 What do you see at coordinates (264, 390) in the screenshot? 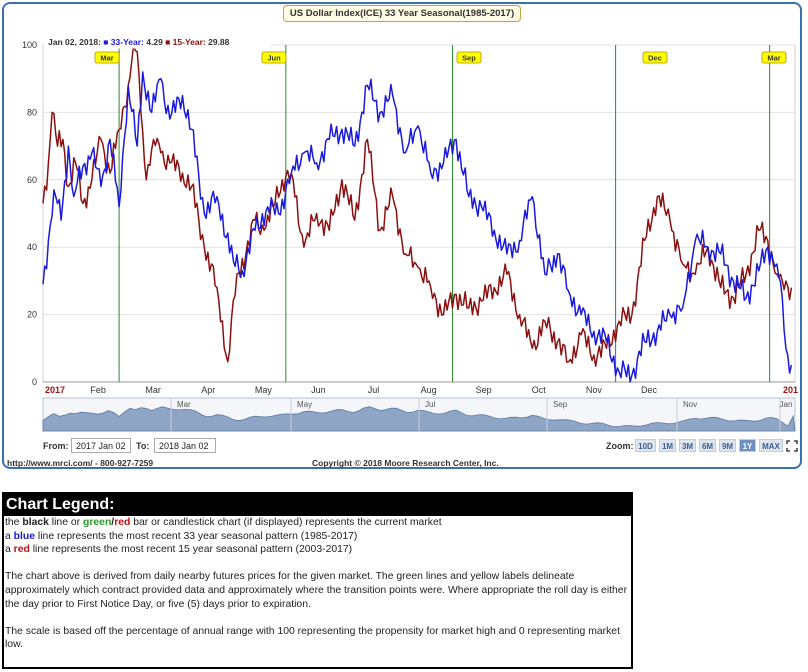
I see `x-tick-label: May` at bounding box center [264, 390].